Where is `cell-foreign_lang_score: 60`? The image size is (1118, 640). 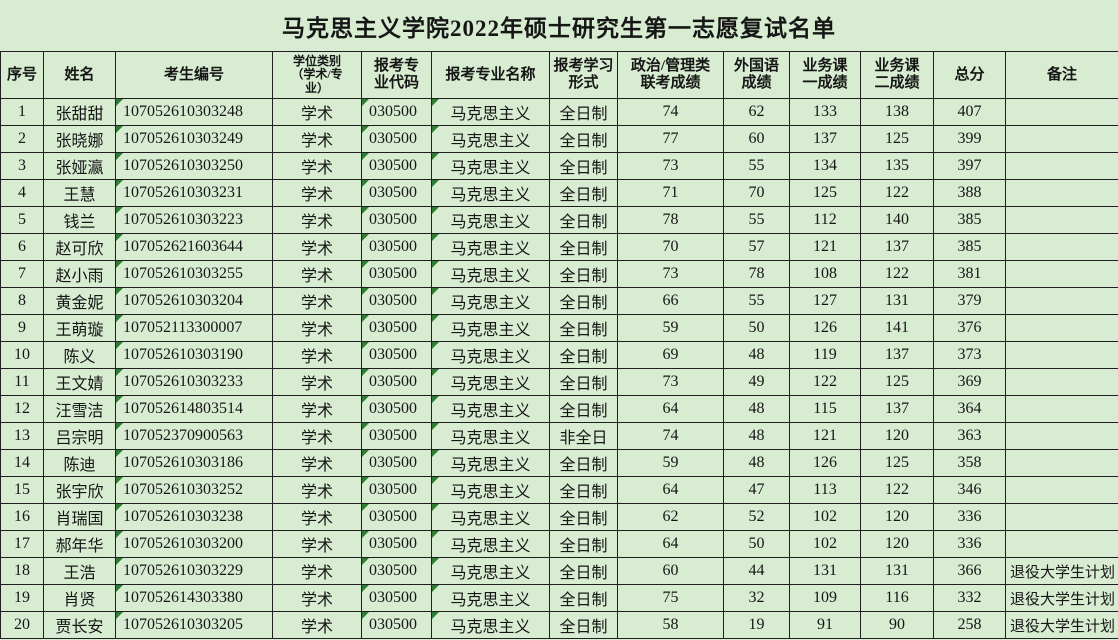 cell-foreign_lang_score: 60 is located at coordinates (756, 139).